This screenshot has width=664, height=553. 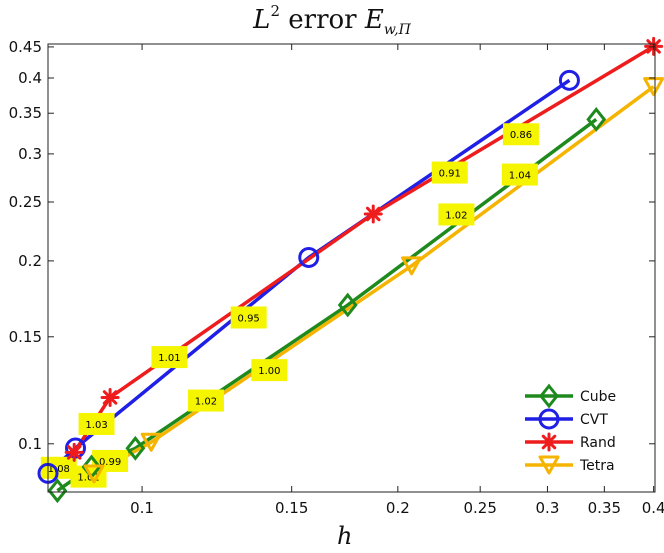 What do you see at coordinates (110, 462) in the screenshot?
I see `rate-label-text: 0.99` at bounding box center [110, 462].